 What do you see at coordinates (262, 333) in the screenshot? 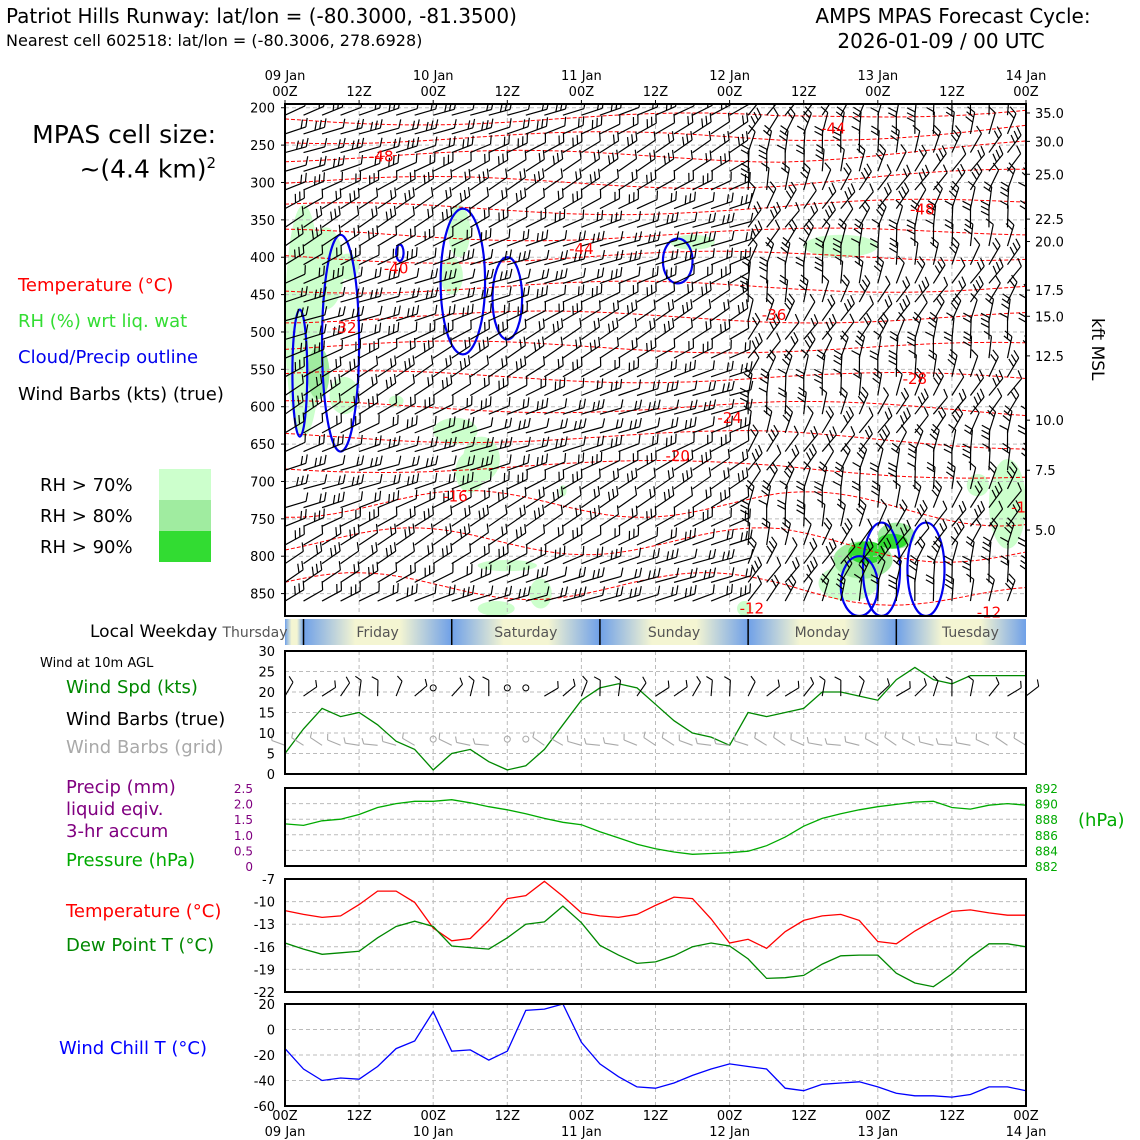
I see `y-tick-label: 500` at bounding box center [262, 333].